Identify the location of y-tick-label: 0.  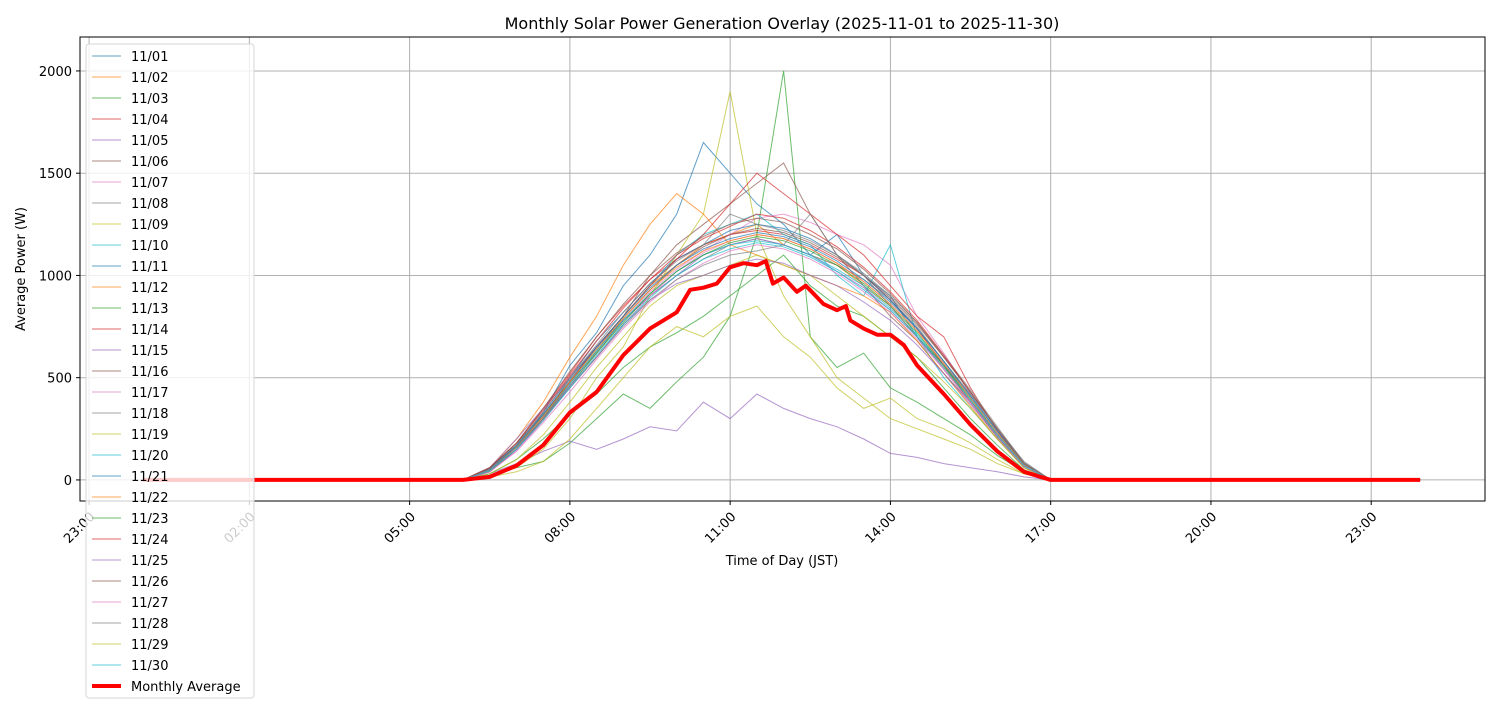
(68, 481).